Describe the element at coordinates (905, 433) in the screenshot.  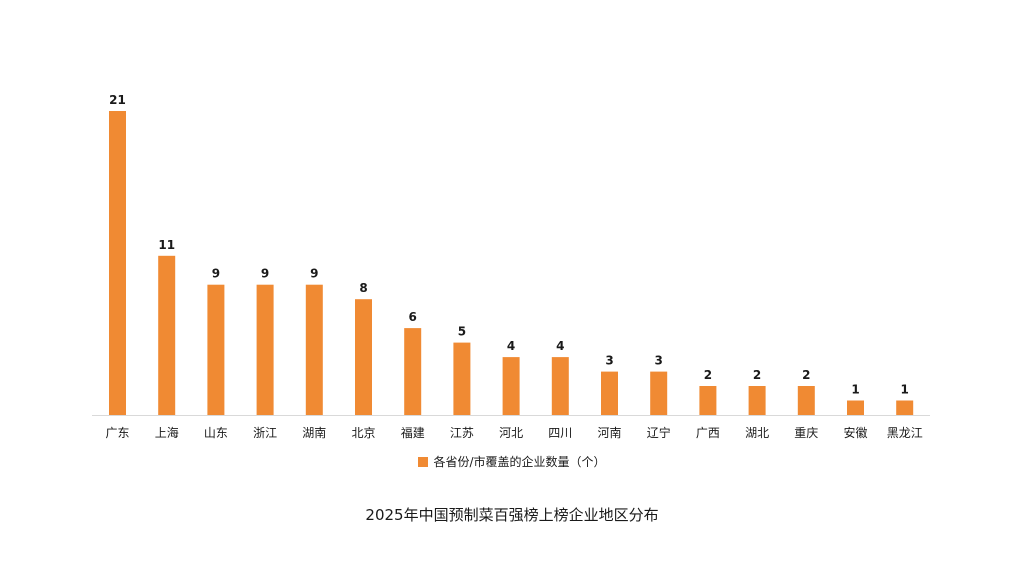
I see `x-tick-label-16: 黑龙江` at that location.